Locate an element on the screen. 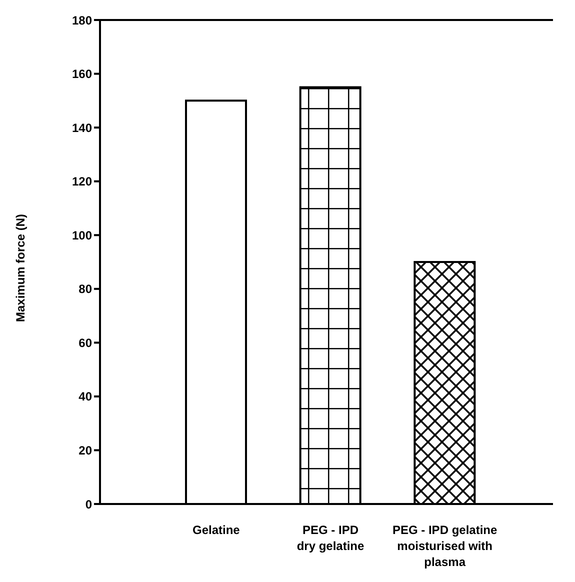 The image size is (575, 582). y-tick-label: 60 is located at coordinates (85, 343).